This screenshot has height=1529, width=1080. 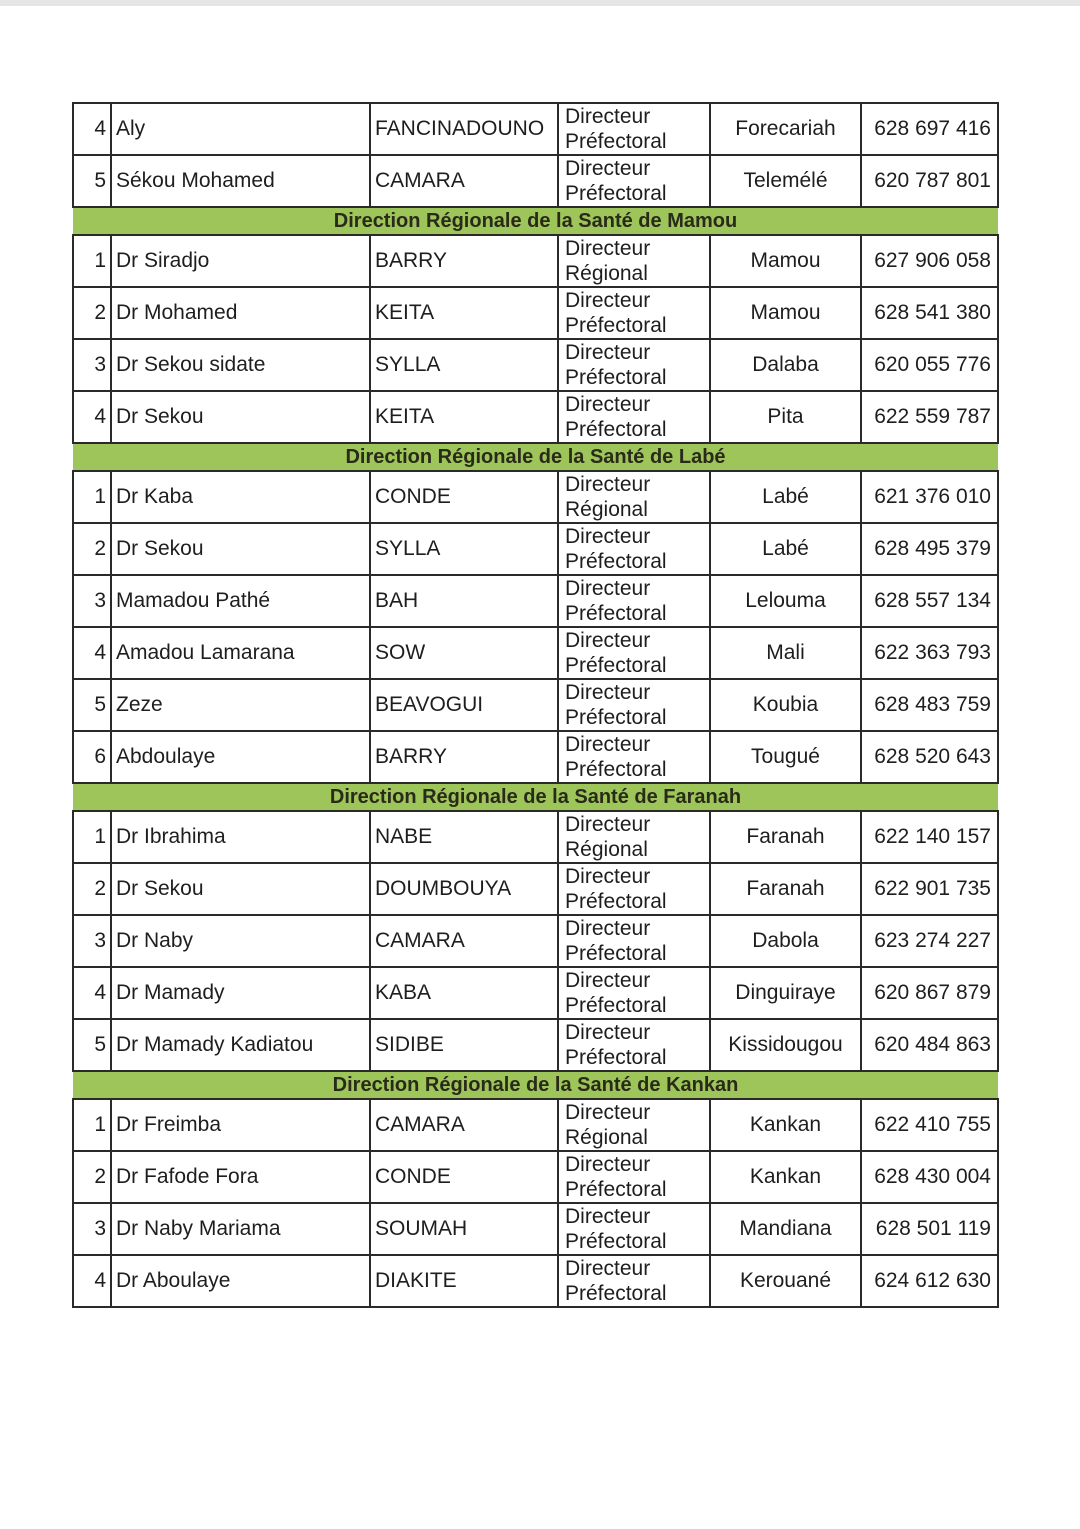 I want to click on first-name-cell: Amadou Lamarana, so click(x=240, y=653).